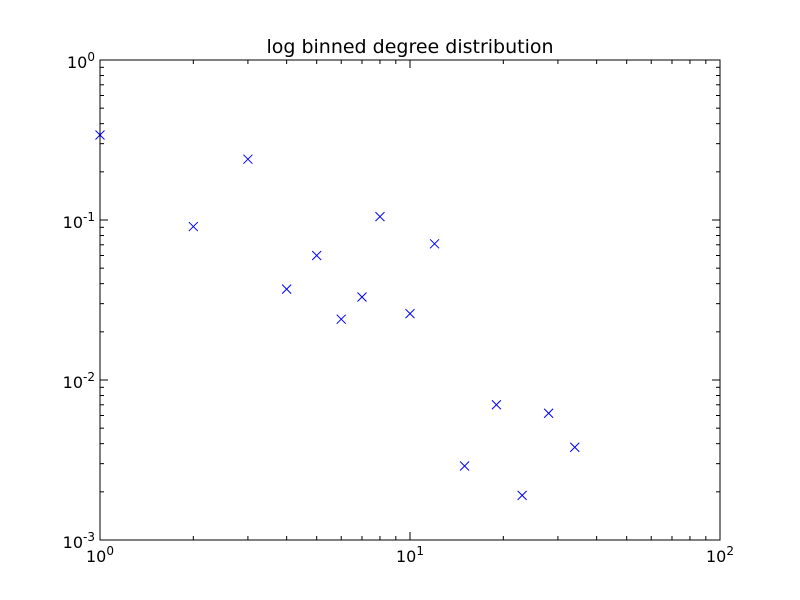 This screenshot has height=600, width=800. I want to click on y-tick-label: 10⁻³, so click(79, 541).